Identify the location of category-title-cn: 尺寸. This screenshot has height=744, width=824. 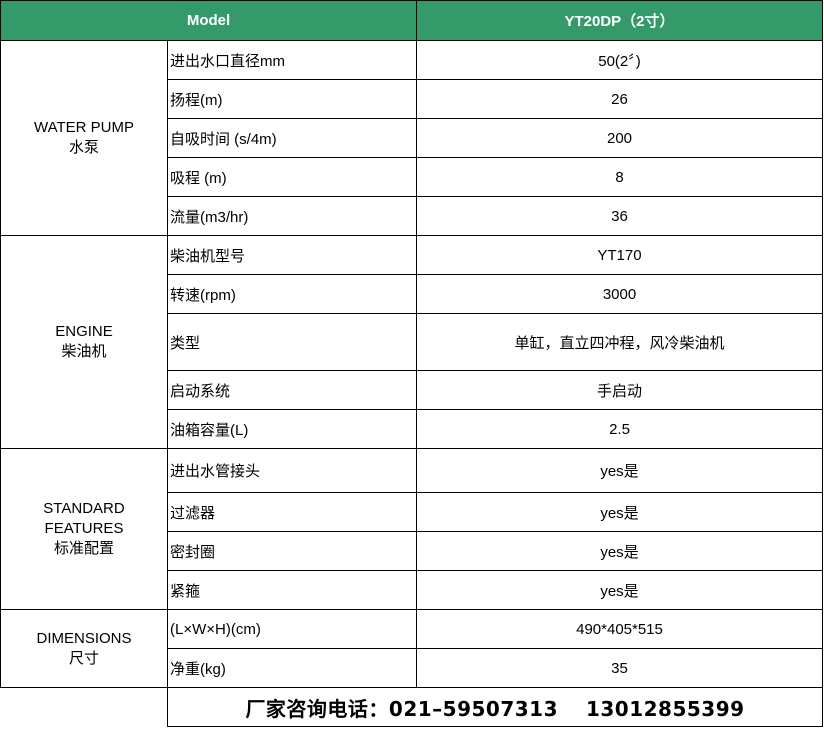
(83, 658).